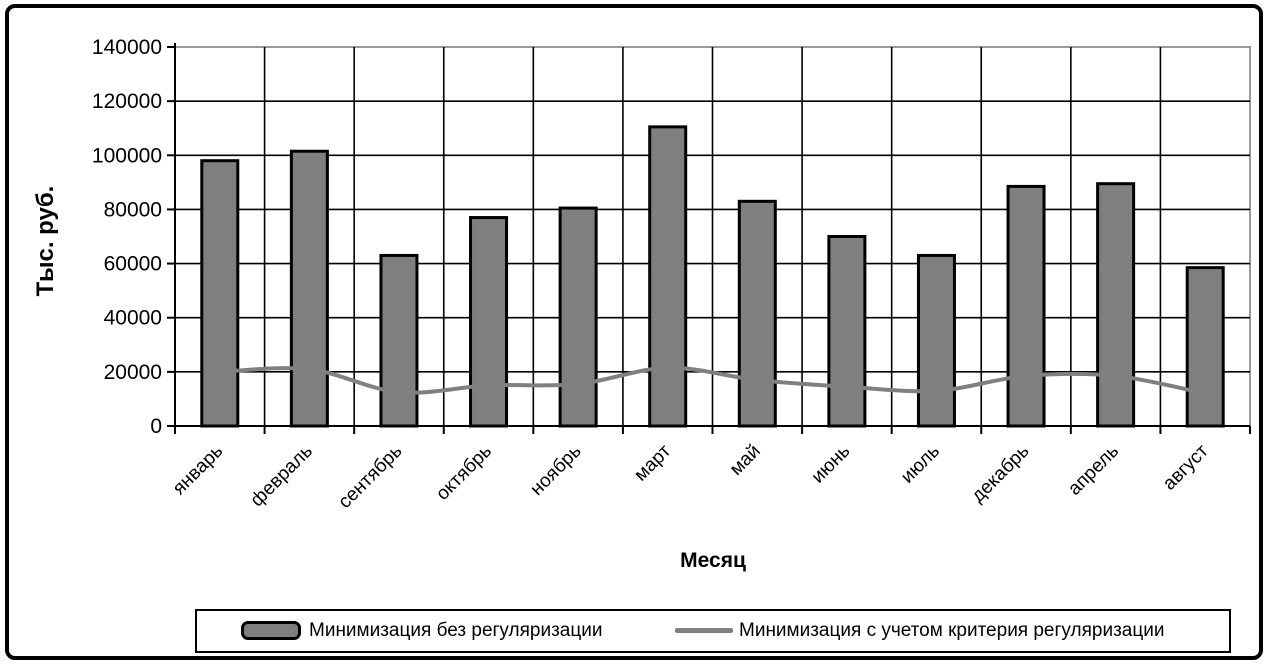  What do you see at coordinates (127, 47) in the screenshot?
I see `y-tick-label: 140000` at bounding box center [127, 47].